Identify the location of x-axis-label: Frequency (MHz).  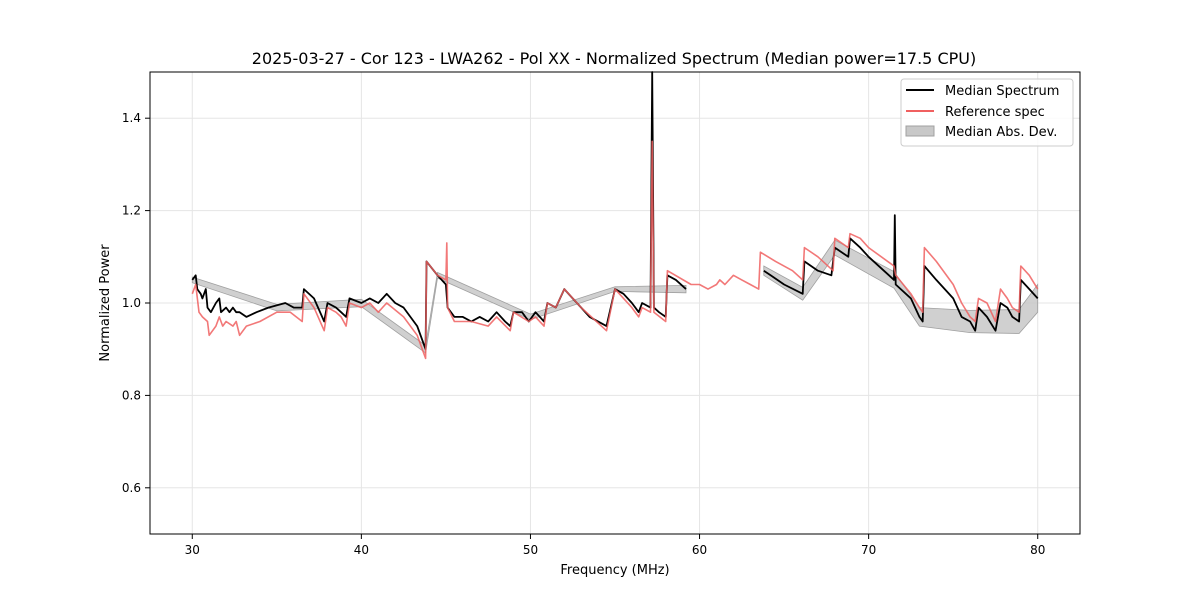
(614, 570).